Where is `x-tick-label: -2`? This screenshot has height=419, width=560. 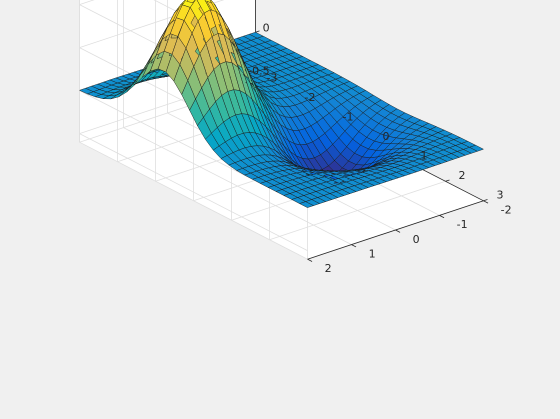 x-tick-label: -2 is located at coordinates (310, 97).